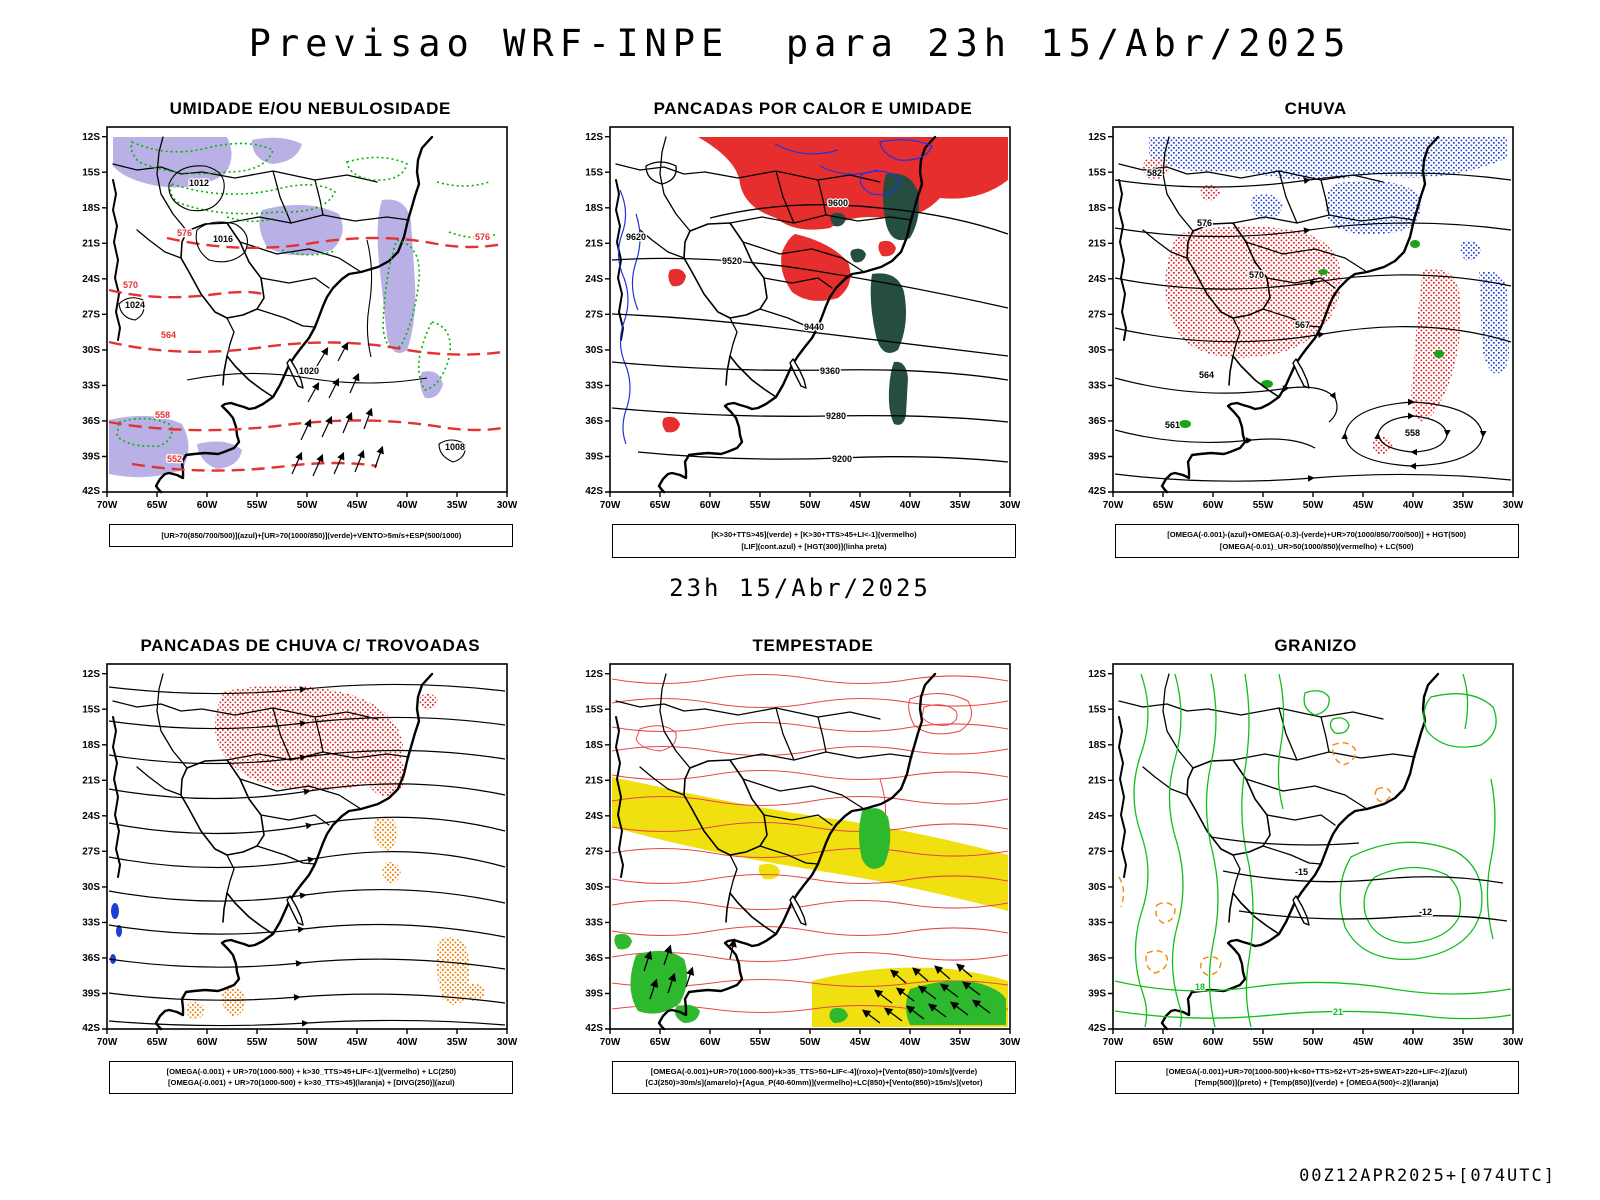 This screenshot has height=1200, width=1600. What do you see at coordinates (1311, 334) in the screenshot?
I see `green-spot-layer` at bounding box center [1311, 334].